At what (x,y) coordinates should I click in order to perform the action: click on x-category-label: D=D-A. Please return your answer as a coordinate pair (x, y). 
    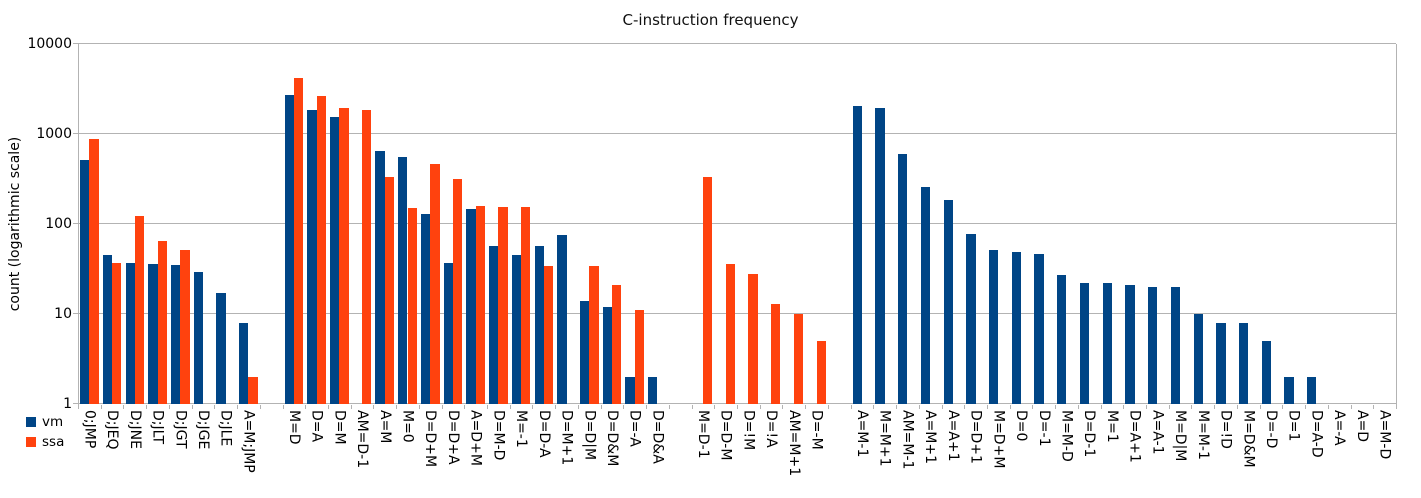
    Looking at the image, I should click on (543, 434).